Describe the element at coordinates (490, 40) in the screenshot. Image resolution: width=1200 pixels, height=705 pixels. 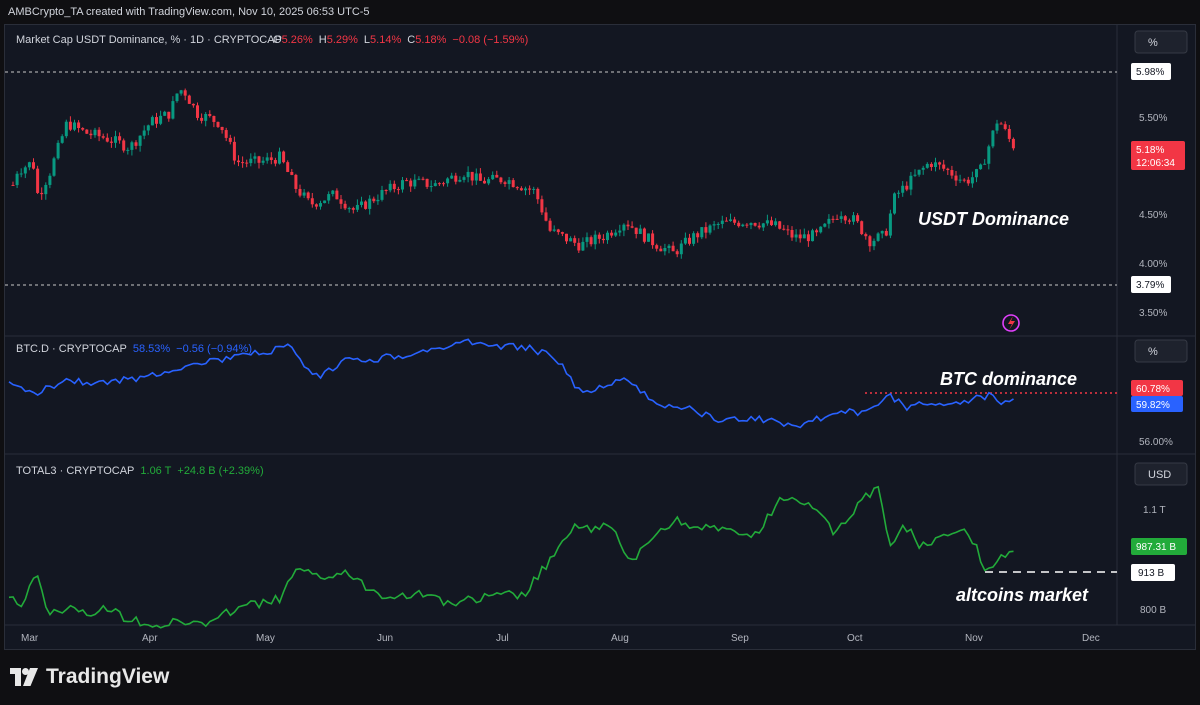
I see `usdt-change: −0.08 (−1.59%)` at that location.